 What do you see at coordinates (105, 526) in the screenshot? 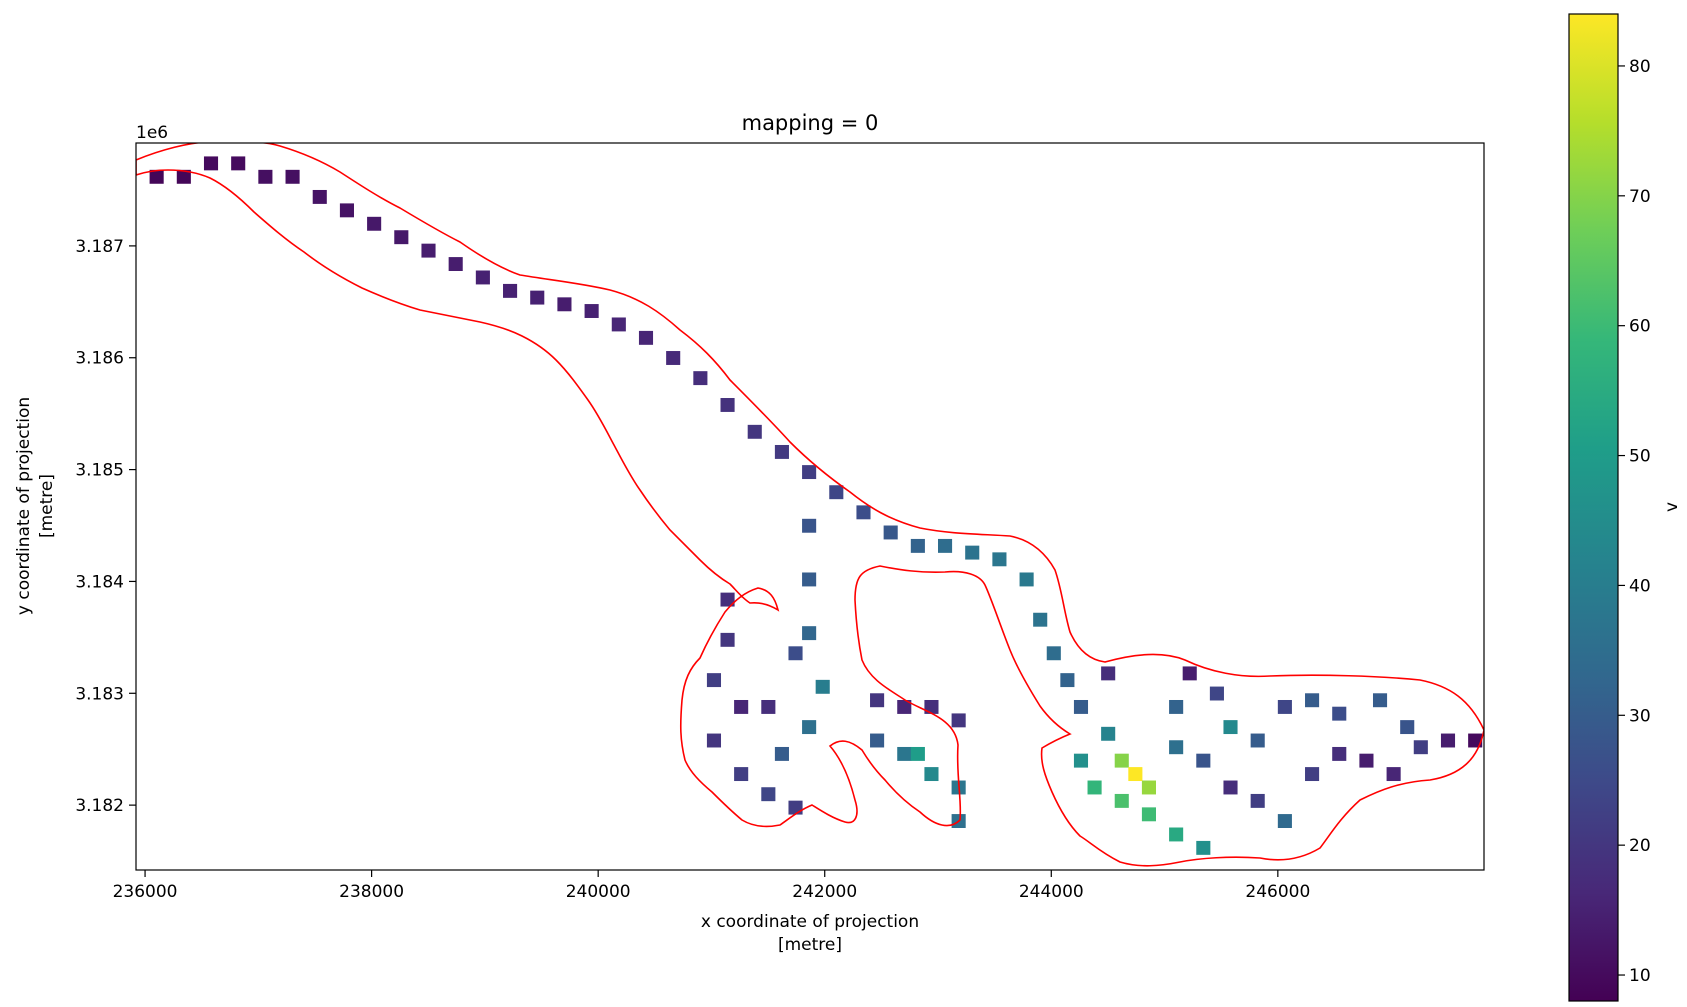
I see `y-axis-ticks: 3.182 3.183 3.184 3.185 3.186 3.187` at bounding box center [105, 526].